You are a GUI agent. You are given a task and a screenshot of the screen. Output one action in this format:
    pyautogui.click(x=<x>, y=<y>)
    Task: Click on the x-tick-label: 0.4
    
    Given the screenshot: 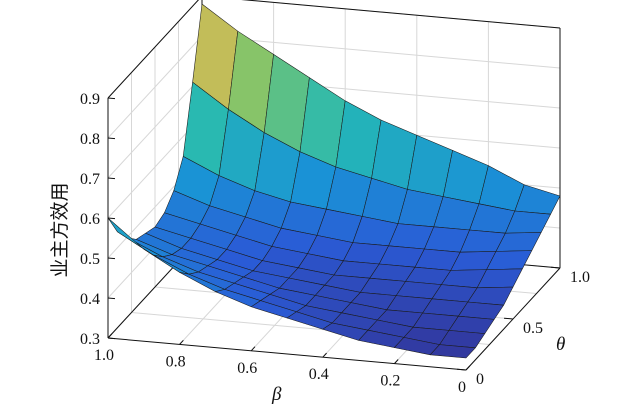 What is the action you would take?
    pyautogui.click(x=319, y=374)
    